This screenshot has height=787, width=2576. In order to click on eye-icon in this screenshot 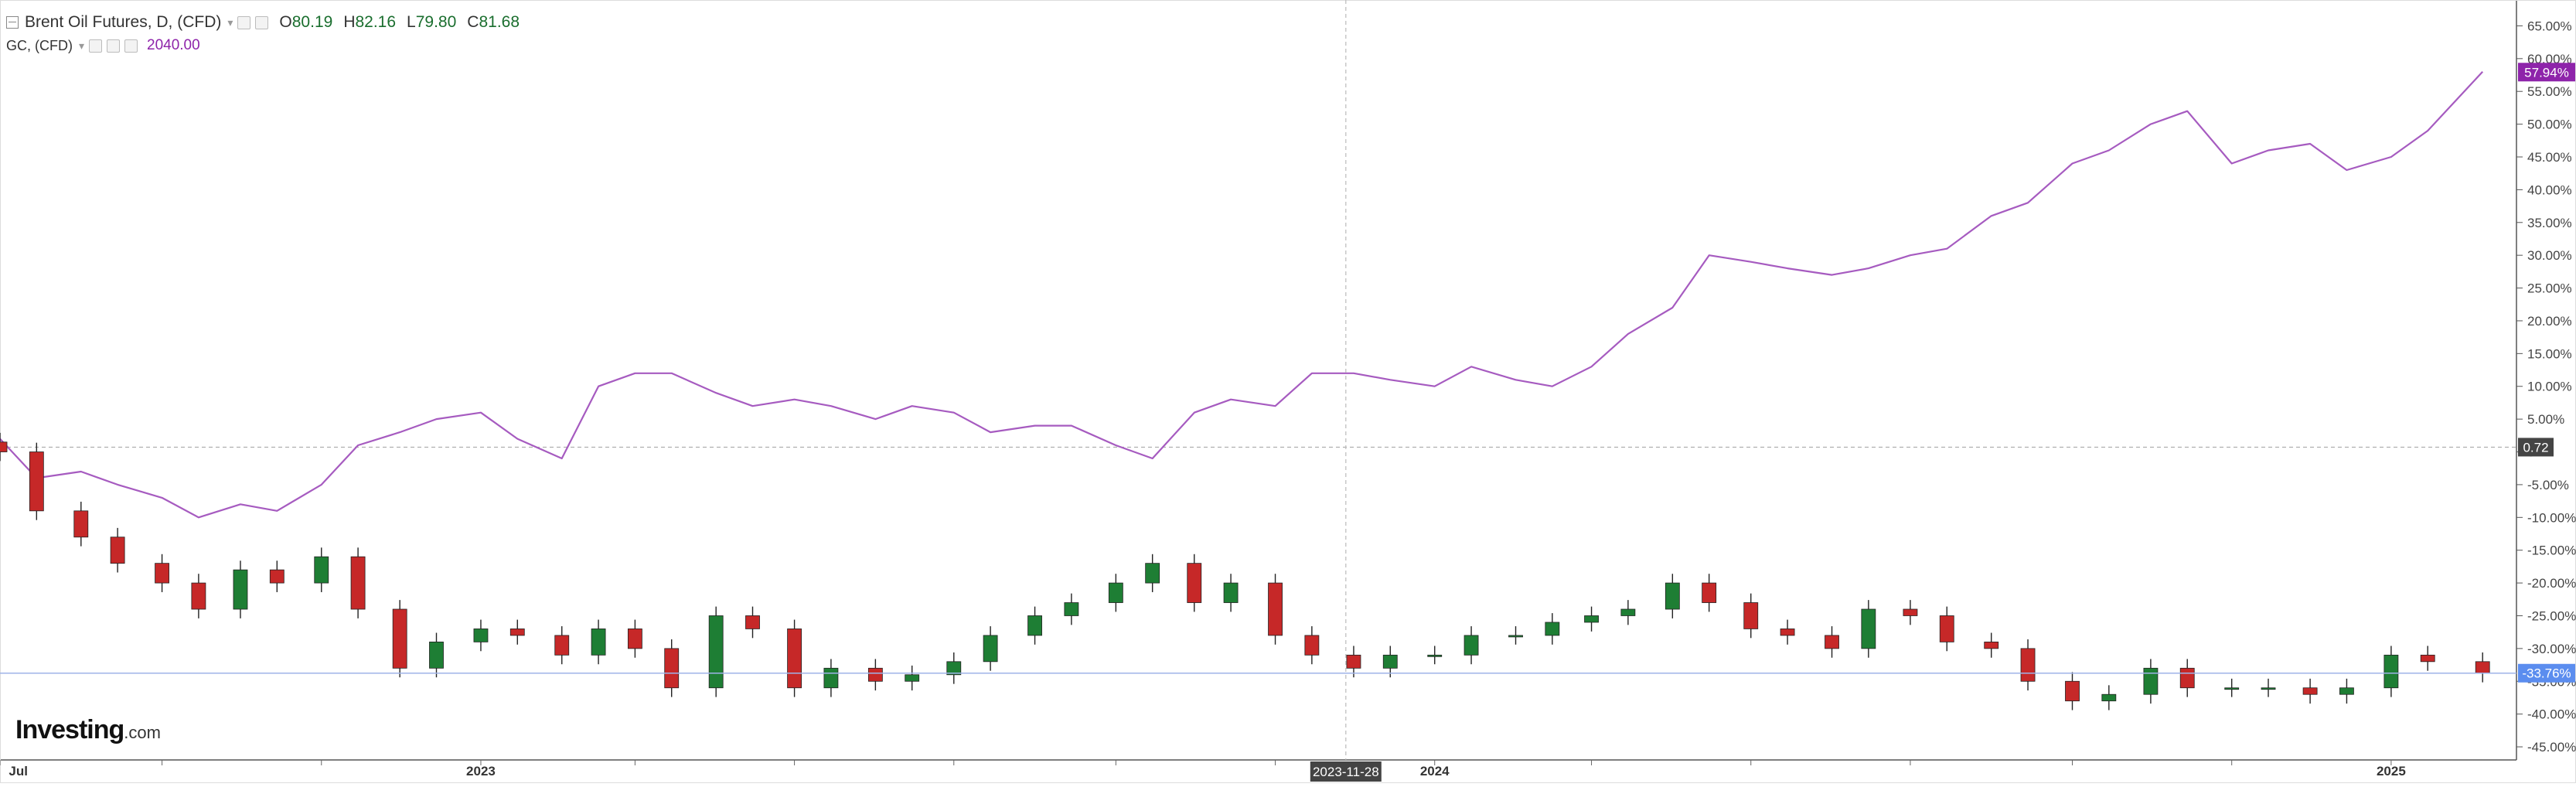, I will do `click(114, 46)`.